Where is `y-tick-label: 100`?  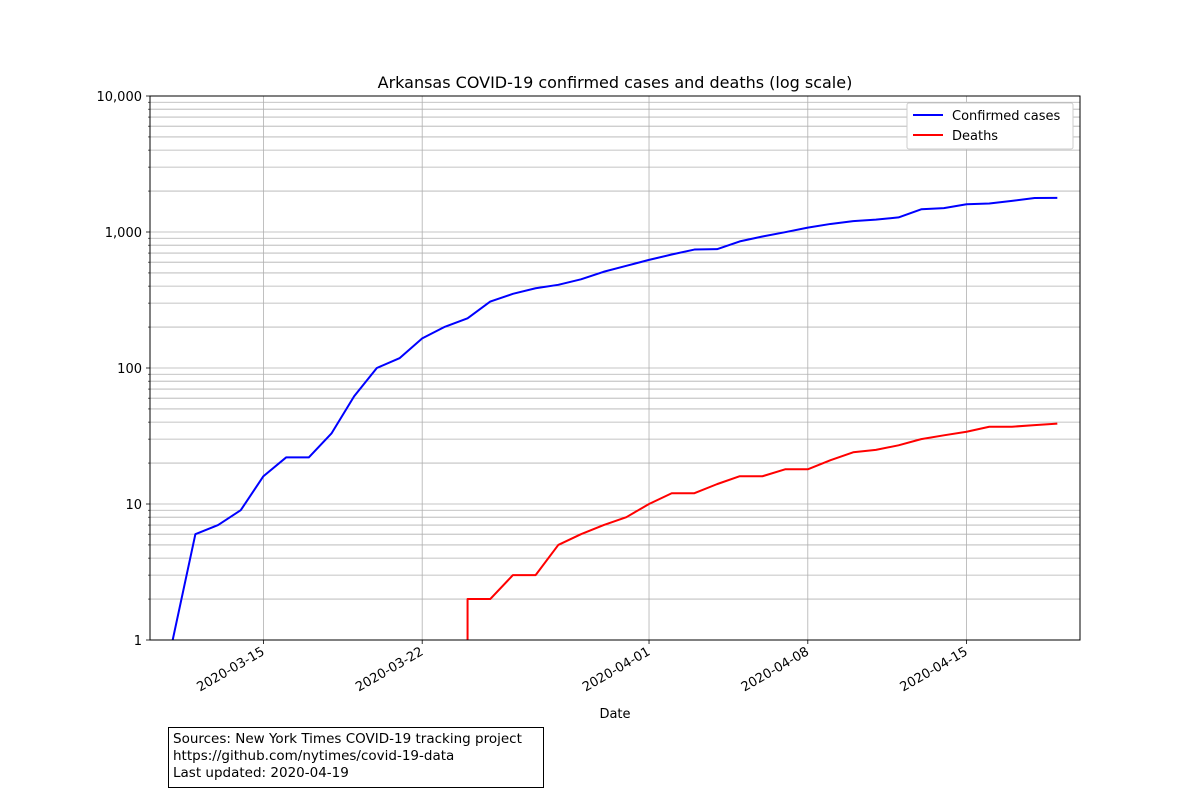
y-tick-label: 100 is located at coordinates (129, 369).